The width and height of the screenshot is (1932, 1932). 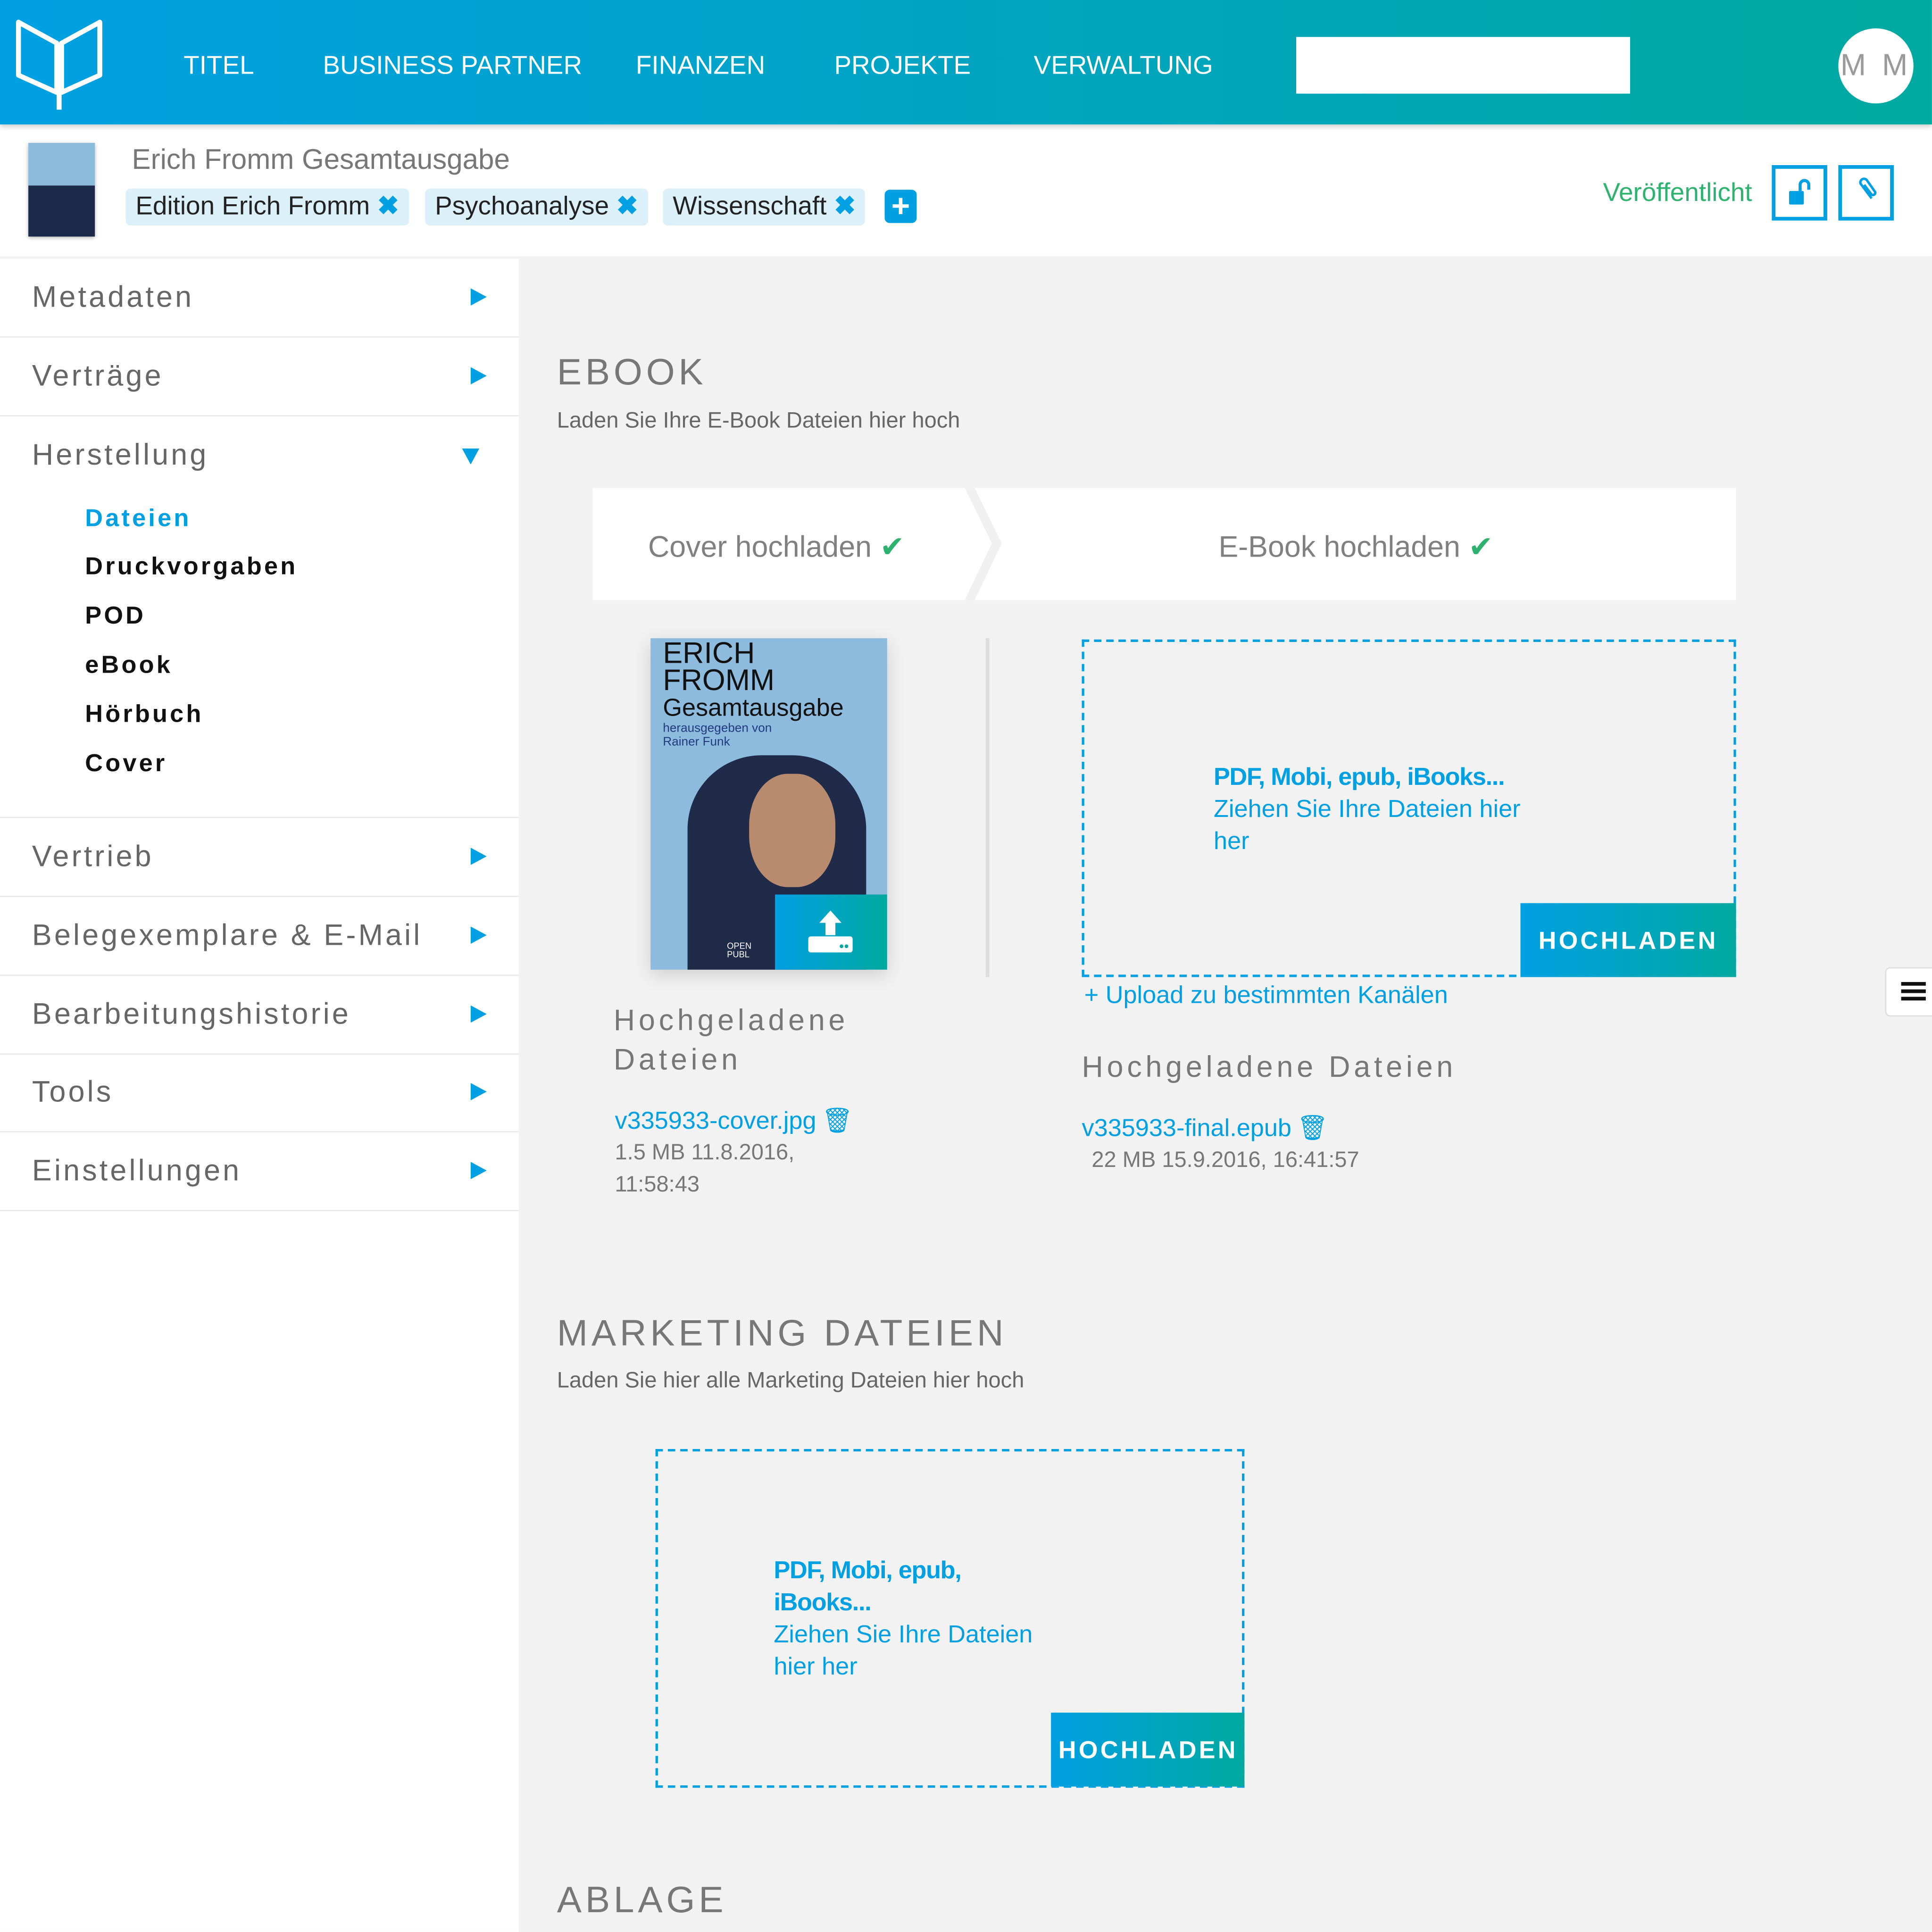 What do you see at coordinates (719, 681) in the screenshot?
I see `cover-text: FROMM` at bounding box center [719, 681].